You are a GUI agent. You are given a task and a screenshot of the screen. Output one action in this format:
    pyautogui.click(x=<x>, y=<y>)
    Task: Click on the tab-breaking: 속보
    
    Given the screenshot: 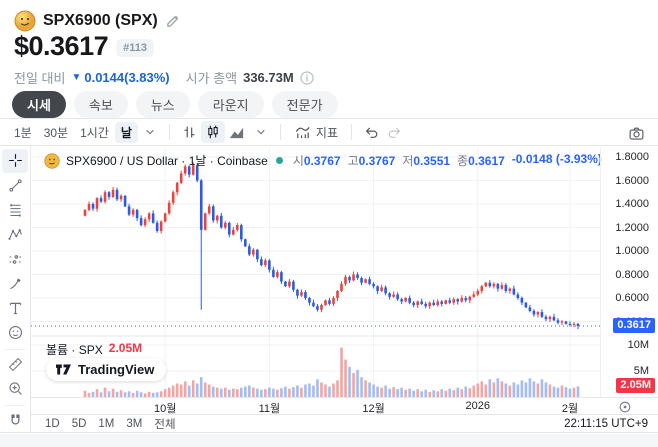 What is the action you would take?
    pyautogui.click(x=100, y=104)
    